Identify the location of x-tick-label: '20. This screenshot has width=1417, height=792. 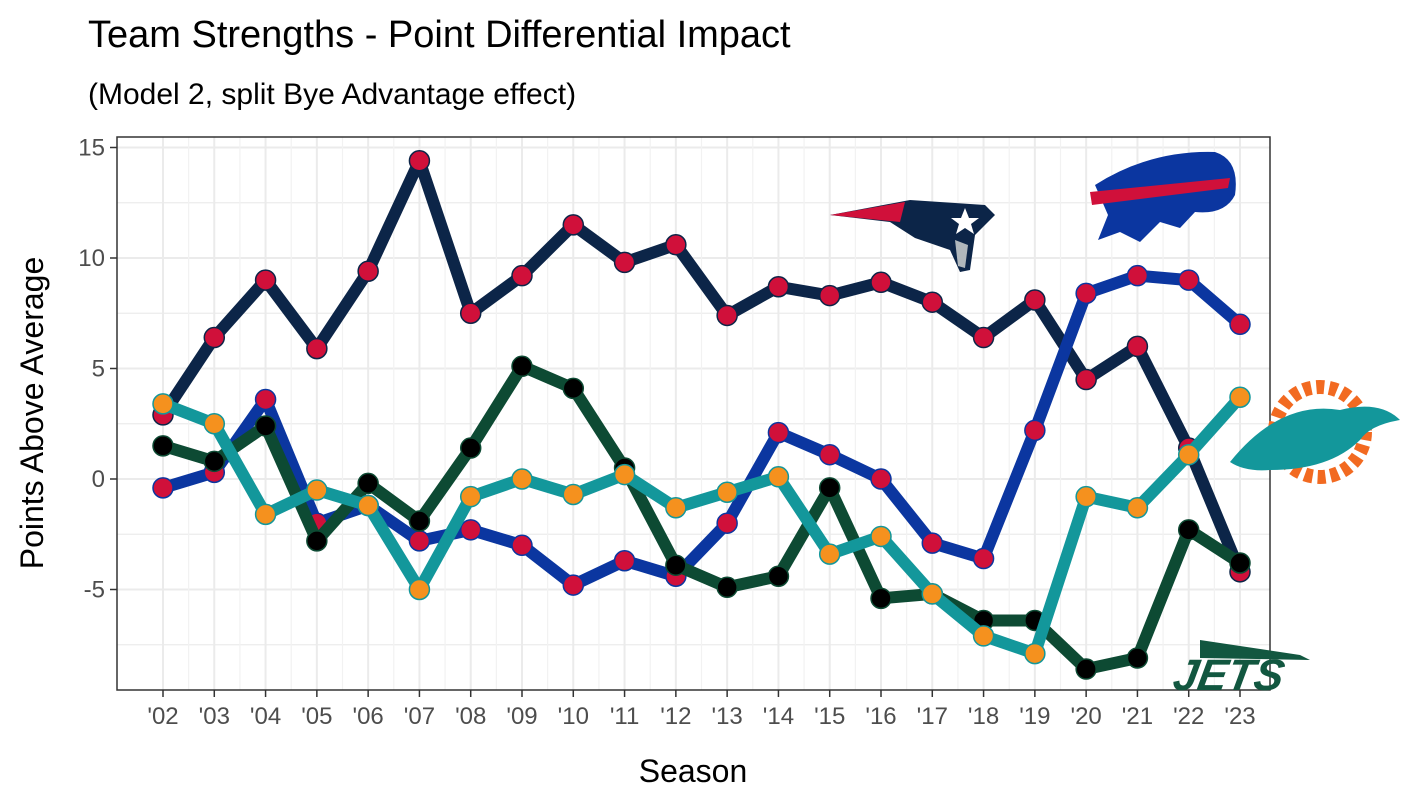
(1086, 716).